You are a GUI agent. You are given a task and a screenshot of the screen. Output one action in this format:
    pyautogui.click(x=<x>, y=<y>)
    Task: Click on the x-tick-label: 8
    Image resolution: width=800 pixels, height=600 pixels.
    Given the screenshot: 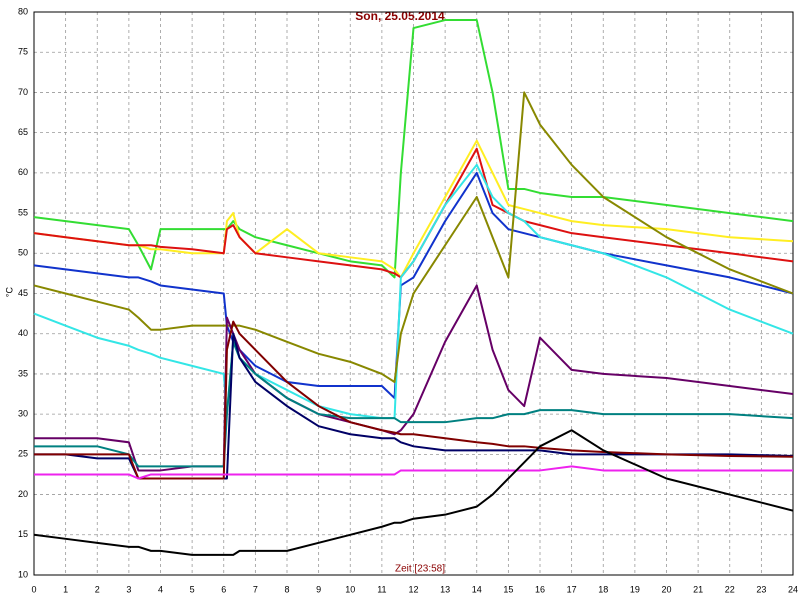 What is the action you would take?
    pyautogui.click(x=286, y=589)
    